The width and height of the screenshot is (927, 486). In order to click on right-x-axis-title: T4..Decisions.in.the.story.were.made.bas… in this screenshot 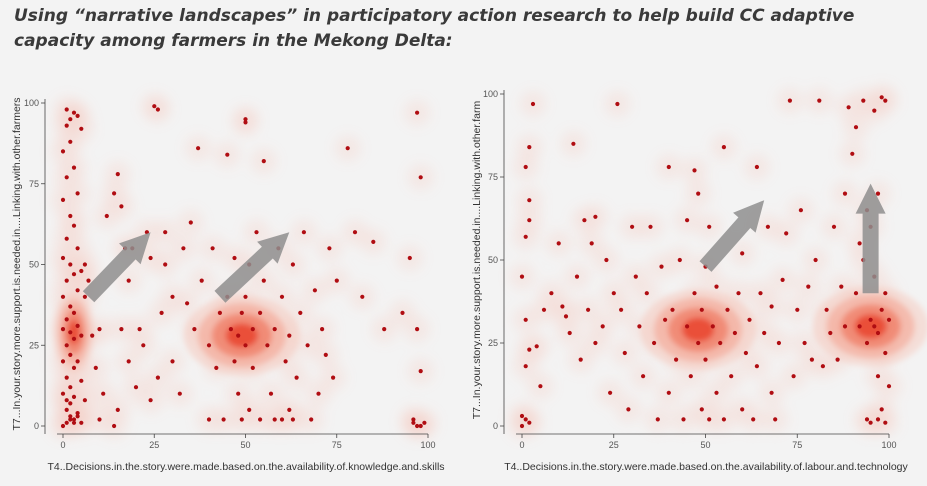, I will do `click(706, 467)`.